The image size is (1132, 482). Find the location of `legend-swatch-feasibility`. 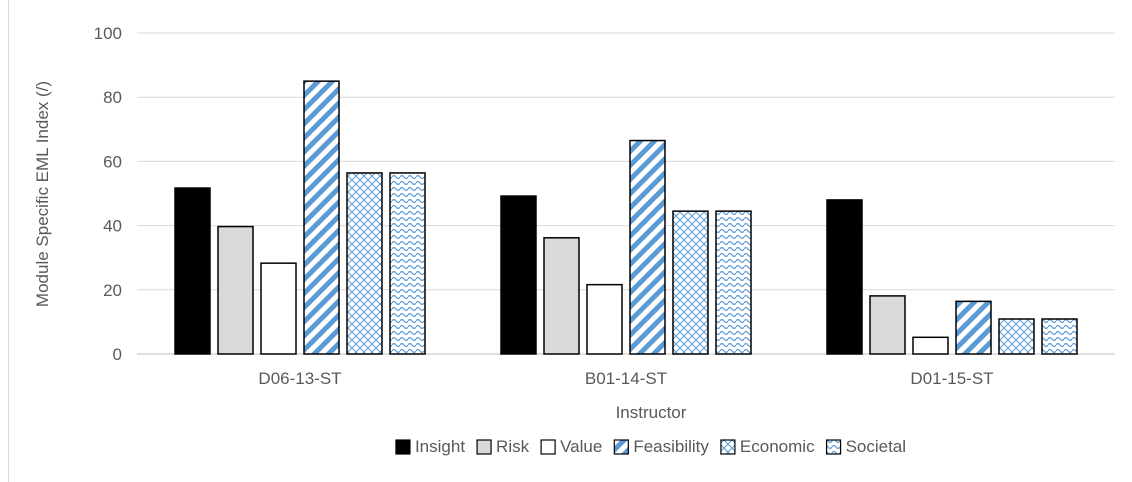

legend-swatch-feasibility is located at coordinates (621, 447).